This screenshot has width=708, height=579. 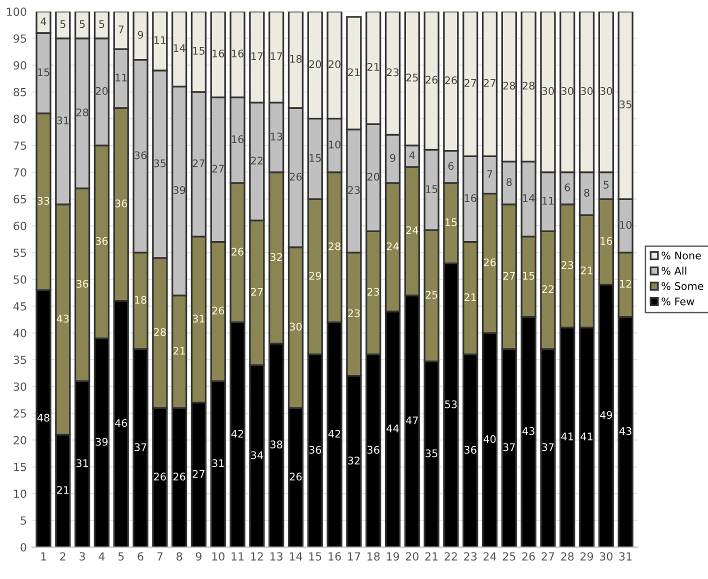 I want to click on x-tick-label: 26, so click(x=528, y=556).